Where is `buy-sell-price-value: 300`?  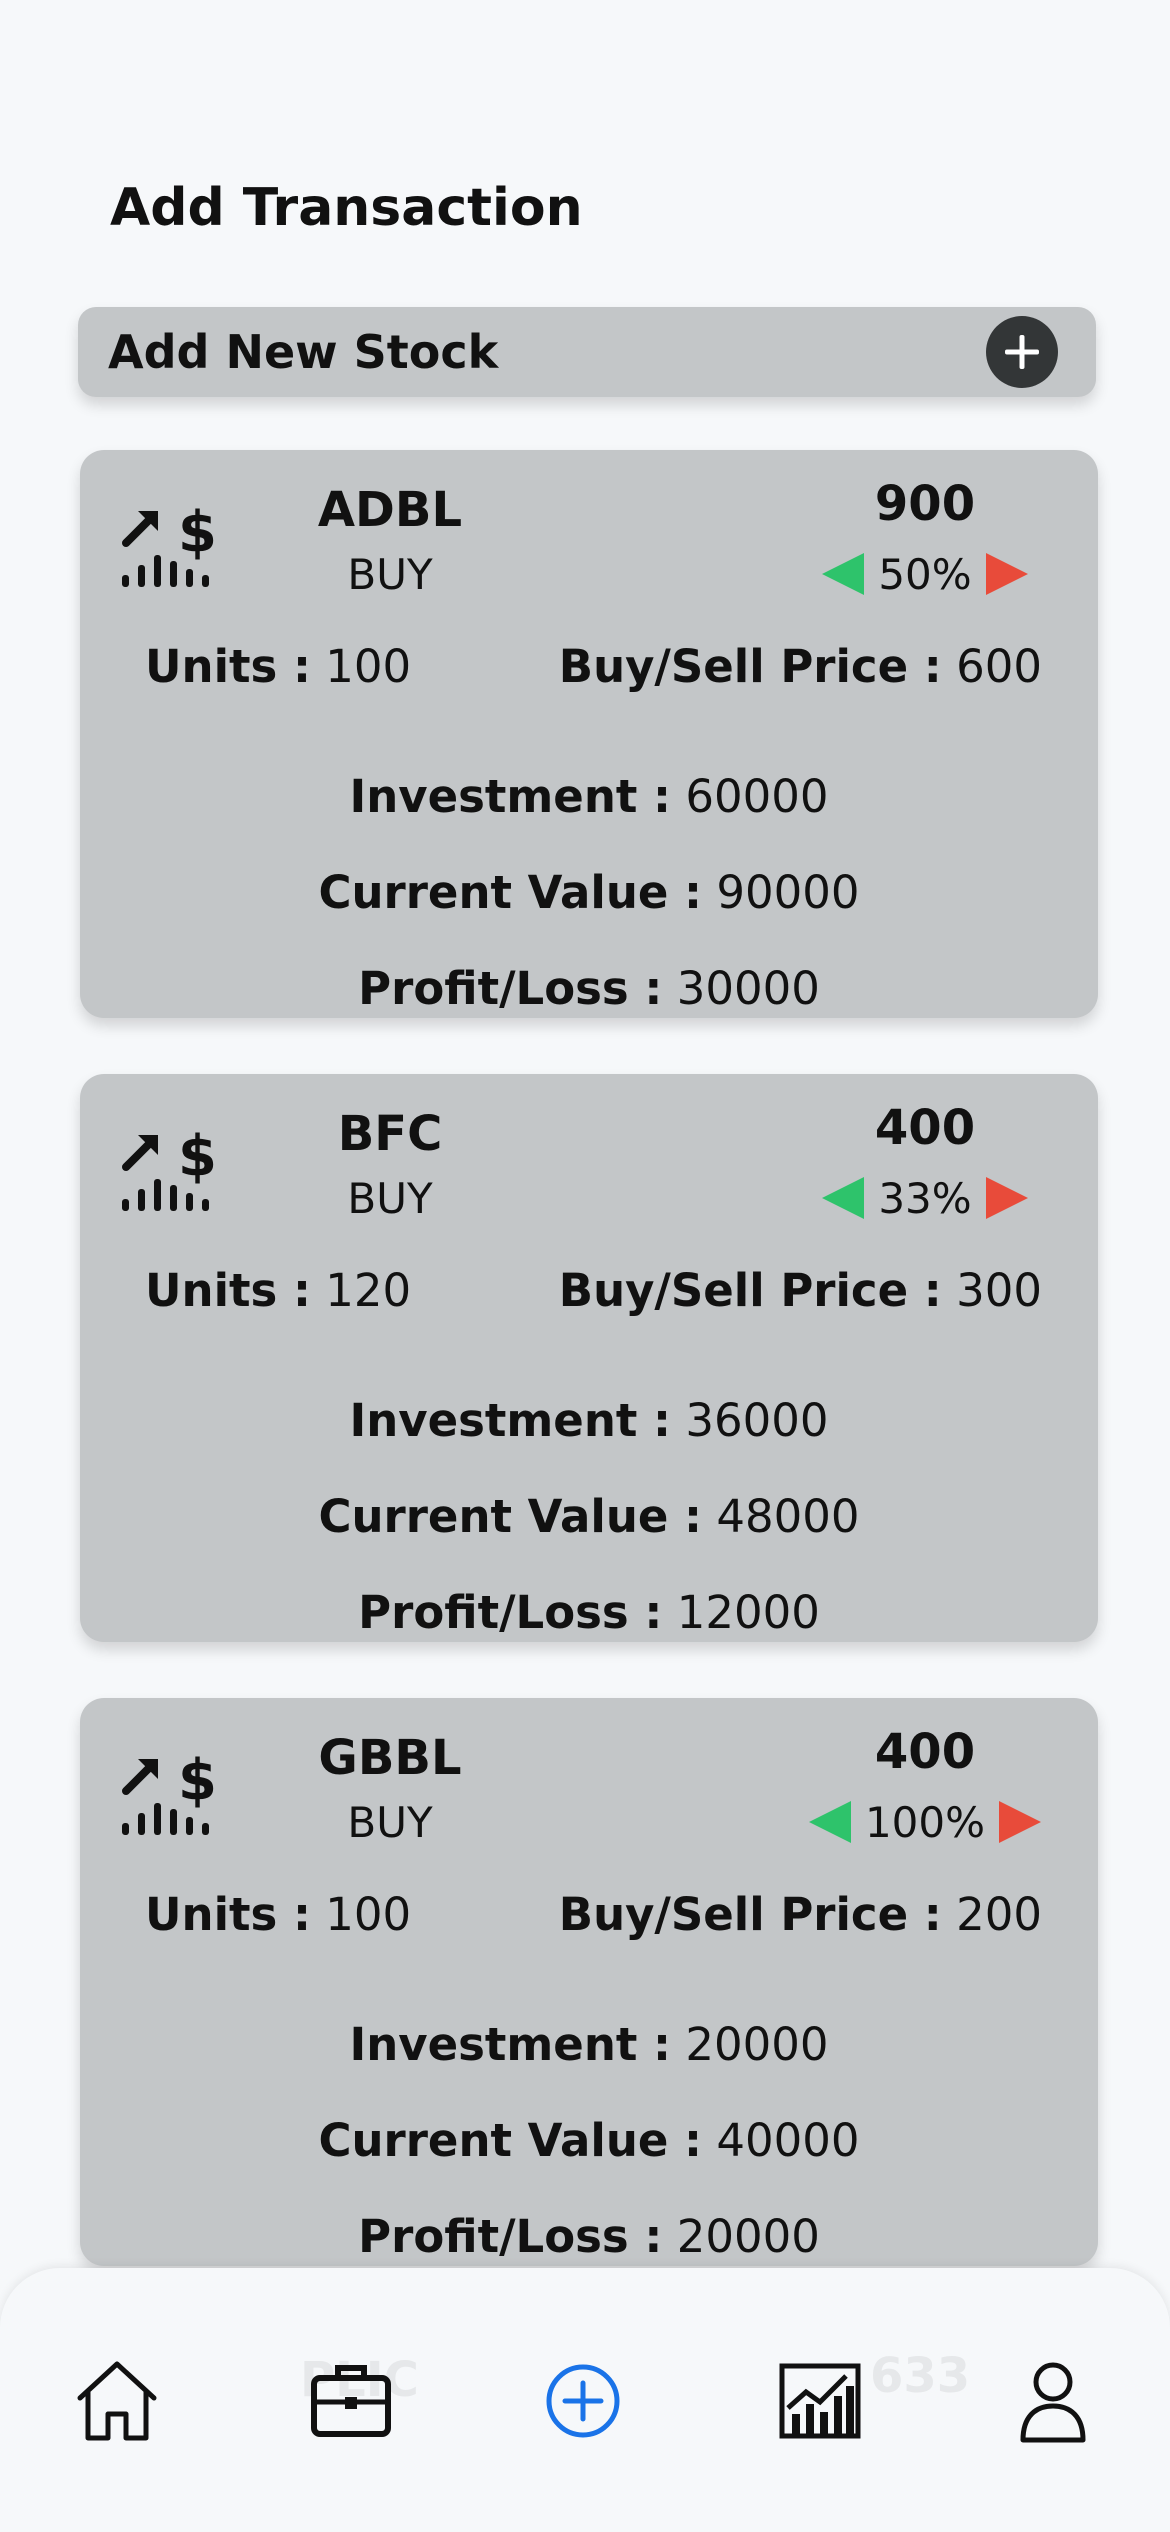
buy-sell-price-value: 300 is located at coordinates (999, 1290).